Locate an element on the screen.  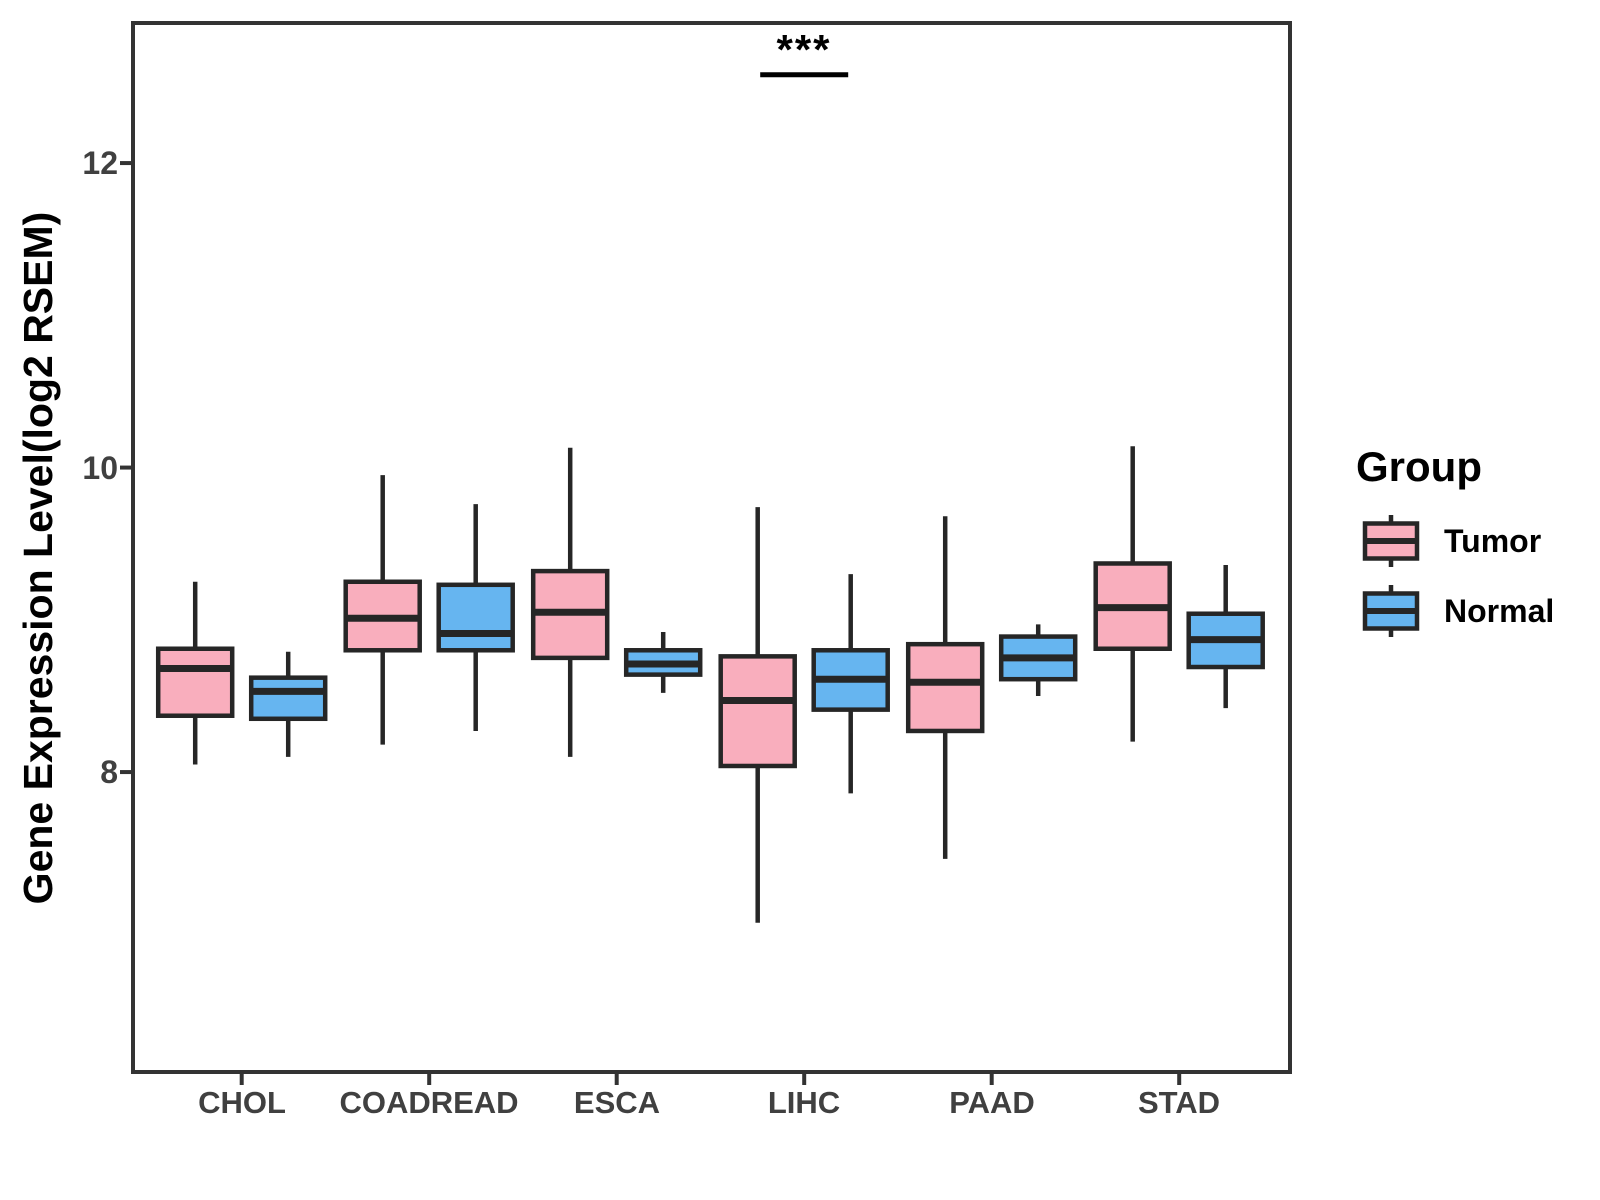
x-tick-label-coadread: COADREAD is located at coordinates (429, 1102).